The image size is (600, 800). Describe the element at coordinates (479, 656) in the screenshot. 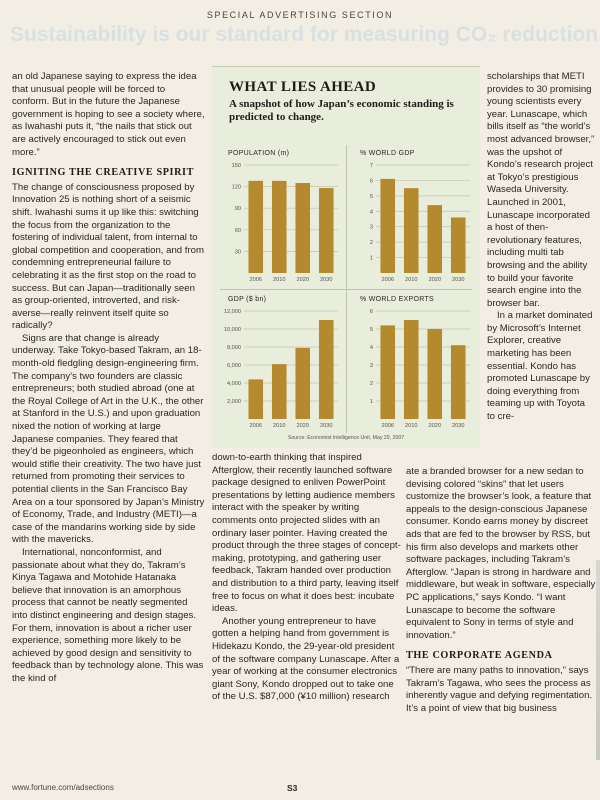

I see `section-heading: THE CORPORATE AGENDA` at that location.